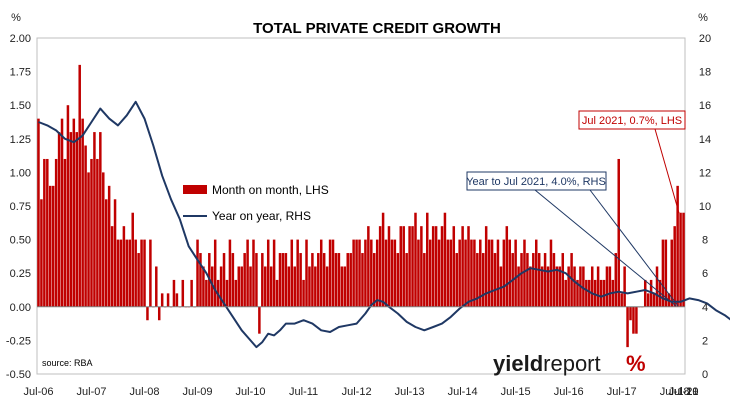 Image resolution: width=730 pixels, height=400 pixels. I want to click on annotation-line-leader-b, so click(634, 248).